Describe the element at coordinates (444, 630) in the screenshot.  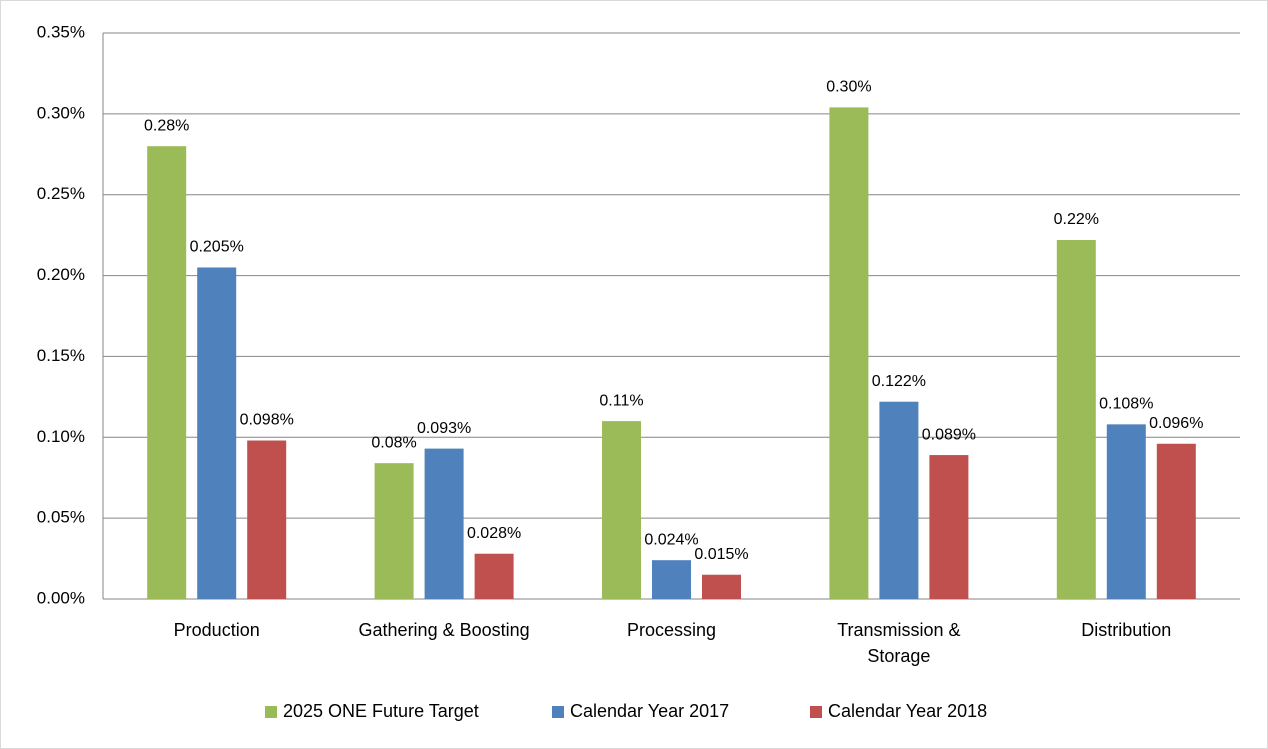
I see `x-tick-label: Gathering & Boosting` at that location.